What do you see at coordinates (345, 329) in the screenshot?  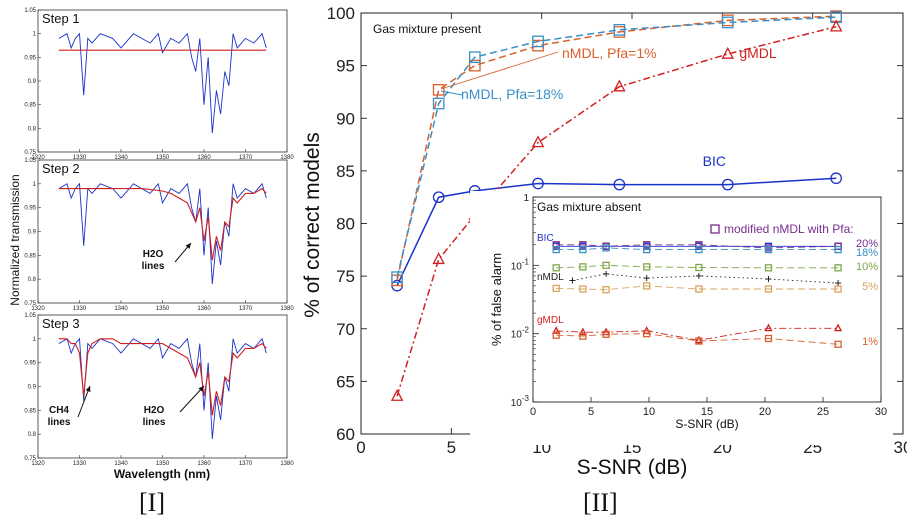 I see `y-tick-label: 70` at bounding box center [345, 329].